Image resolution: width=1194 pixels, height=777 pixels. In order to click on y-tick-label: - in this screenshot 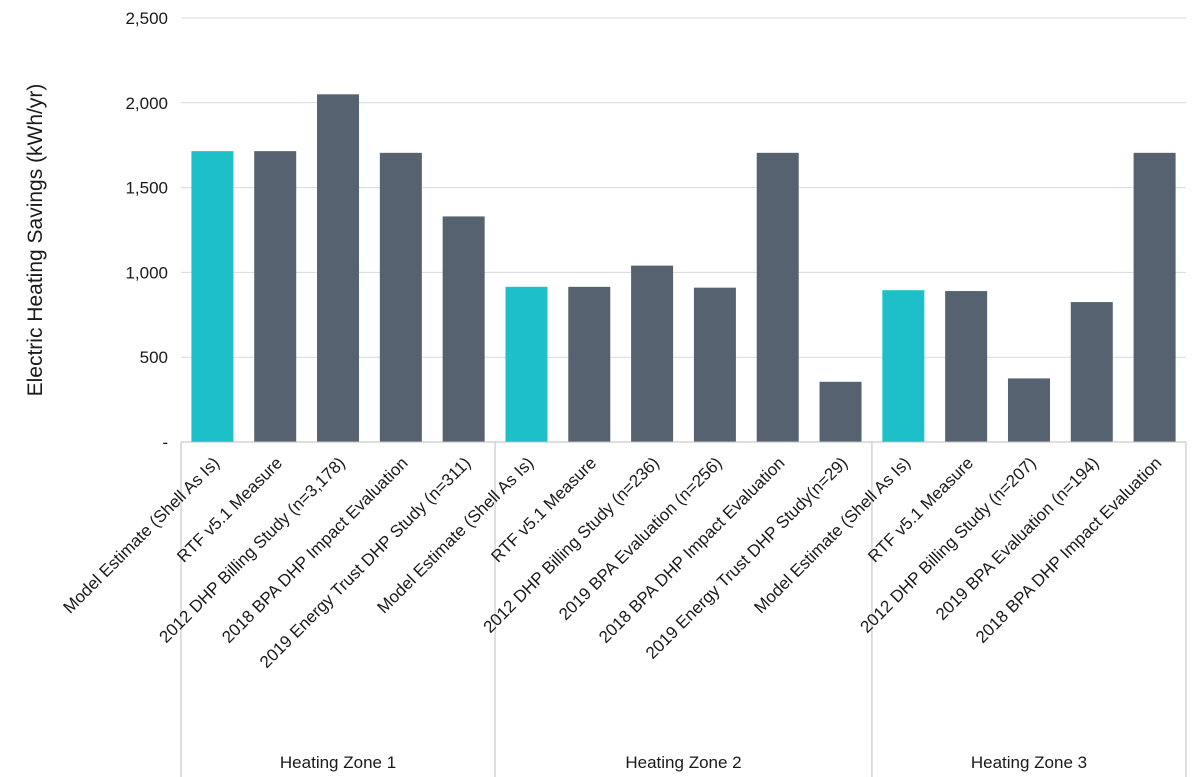, I will do `click(165, 442)`.